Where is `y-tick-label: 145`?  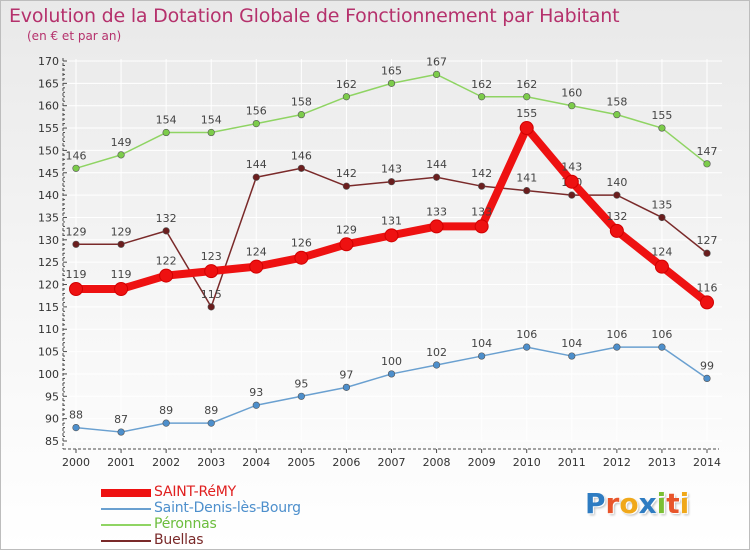 y-tick-label: 145 is located at coordinates (48, 173).